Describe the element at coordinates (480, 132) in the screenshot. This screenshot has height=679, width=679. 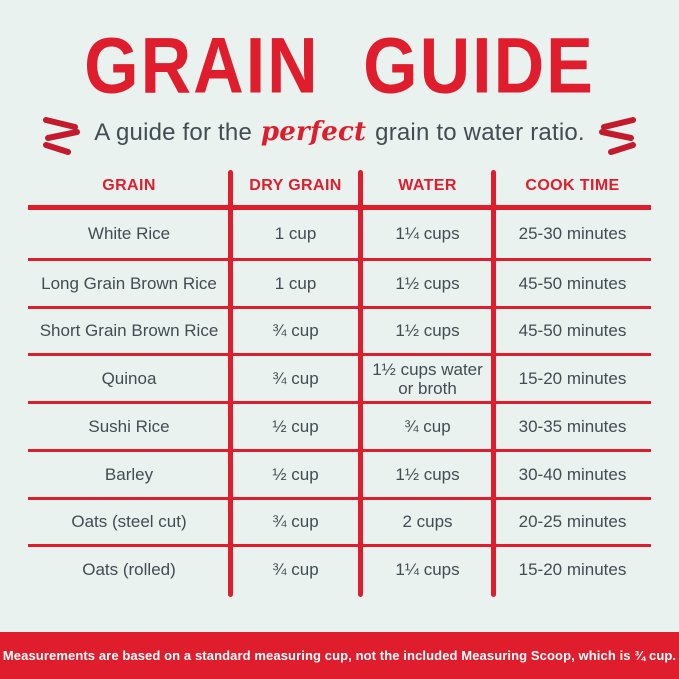
I see `subtitle-after: grain to water ratio.` at that location.